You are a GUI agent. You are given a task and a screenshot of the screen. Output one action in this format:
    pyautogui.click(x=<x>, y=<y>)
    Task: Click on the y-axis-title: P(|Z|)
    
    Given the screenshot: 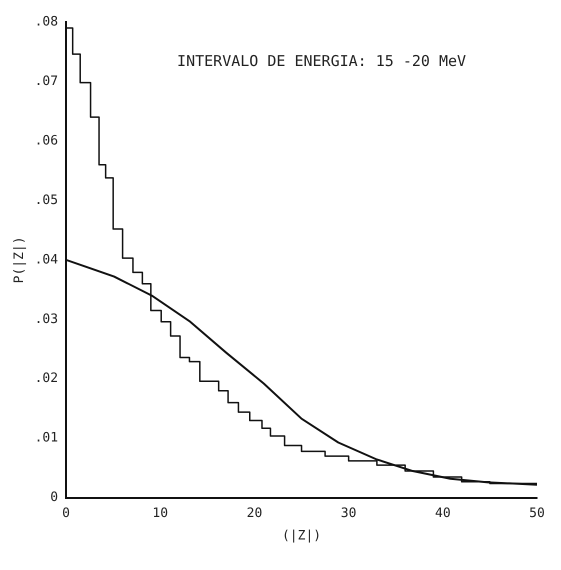 What is the action you would take?
    pyautogui.click(x=20, y=260)
    